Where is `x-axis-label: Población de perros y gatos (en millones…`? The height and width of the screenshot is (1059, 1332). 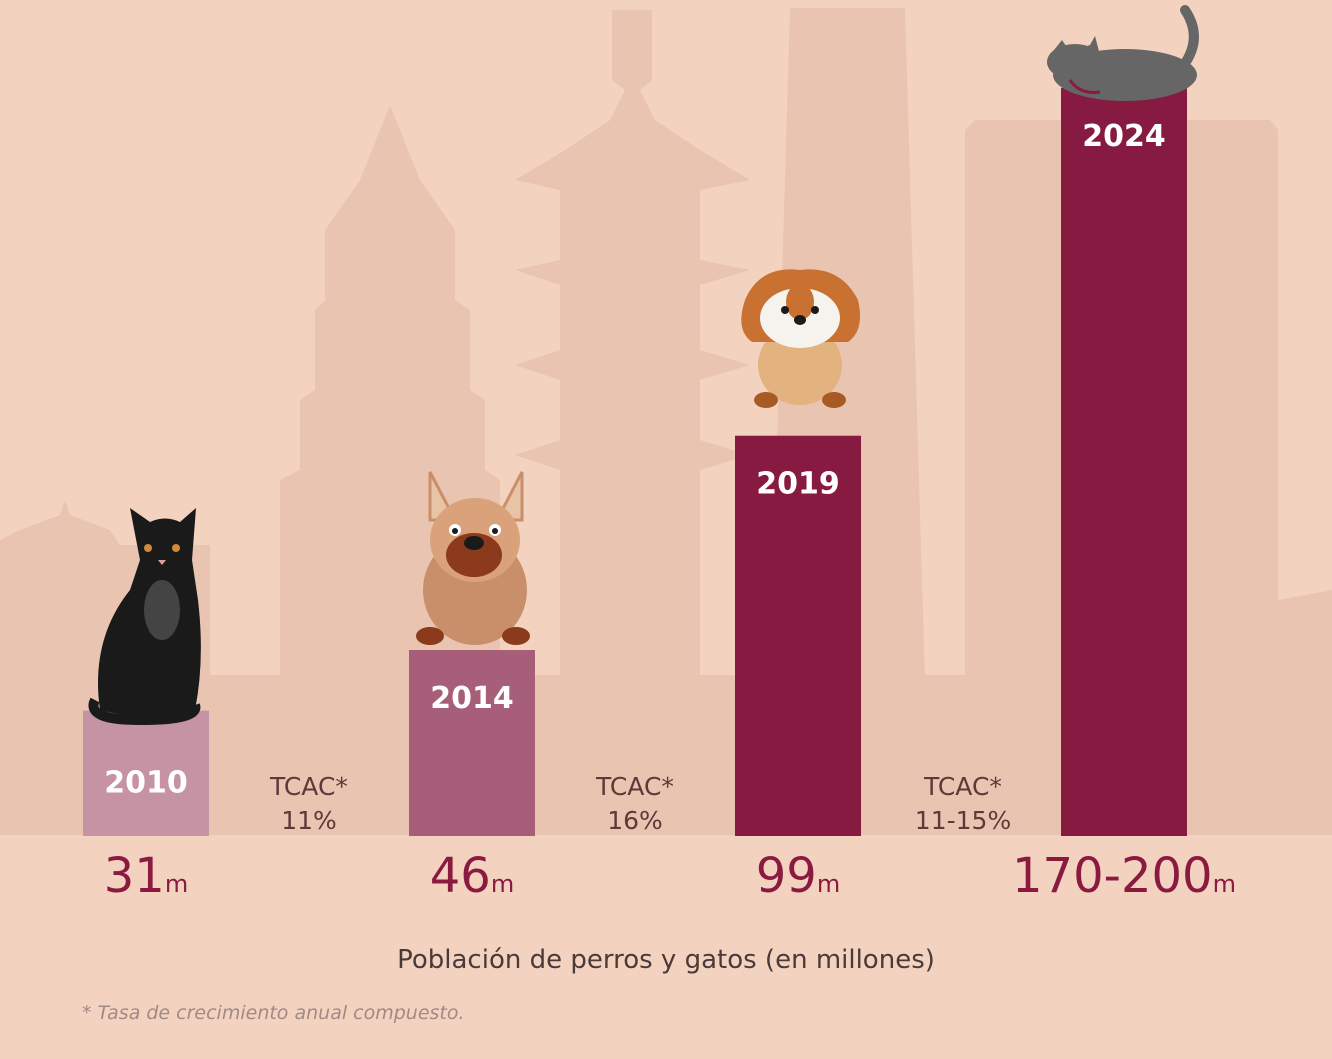 x-axis-label: Población de perros y gatos (en millones… is located at coordinates (666, 960).